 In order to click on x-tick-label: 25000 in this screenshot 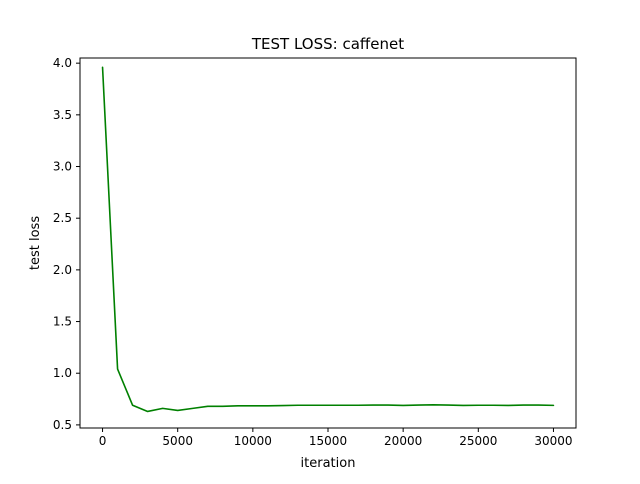, I will do `click(478, 441)`.